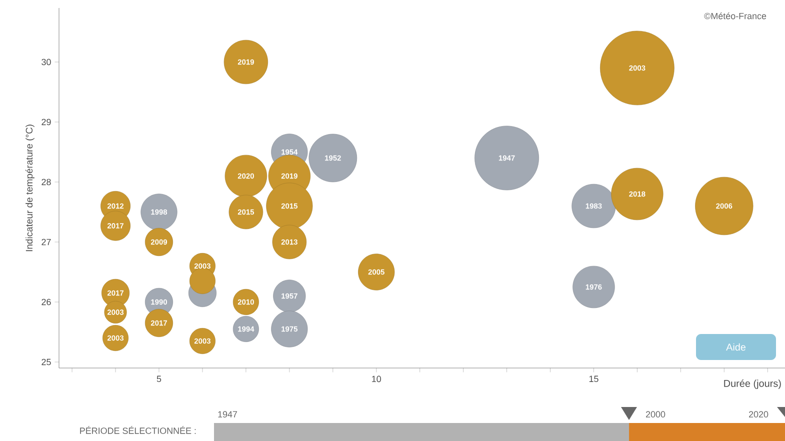 The height and width of the screenshot is (441, 785). I want to click on text: 1947, so click(228, 414).